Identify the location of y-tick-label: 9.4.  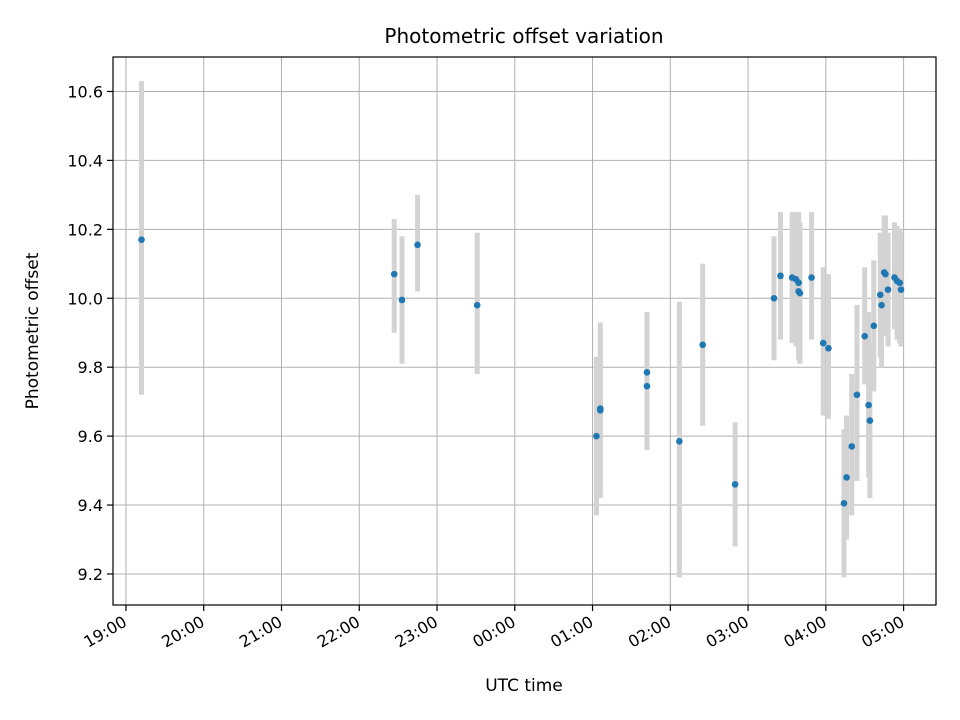
(90, 505).